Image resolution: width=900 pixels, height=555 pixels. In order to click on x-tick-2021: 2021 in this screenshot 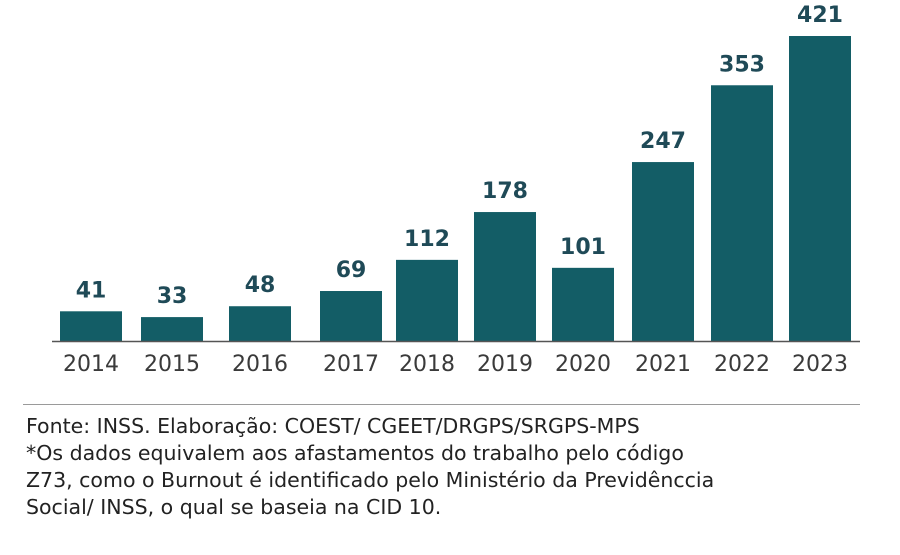, I will do `click(663, 364)`.